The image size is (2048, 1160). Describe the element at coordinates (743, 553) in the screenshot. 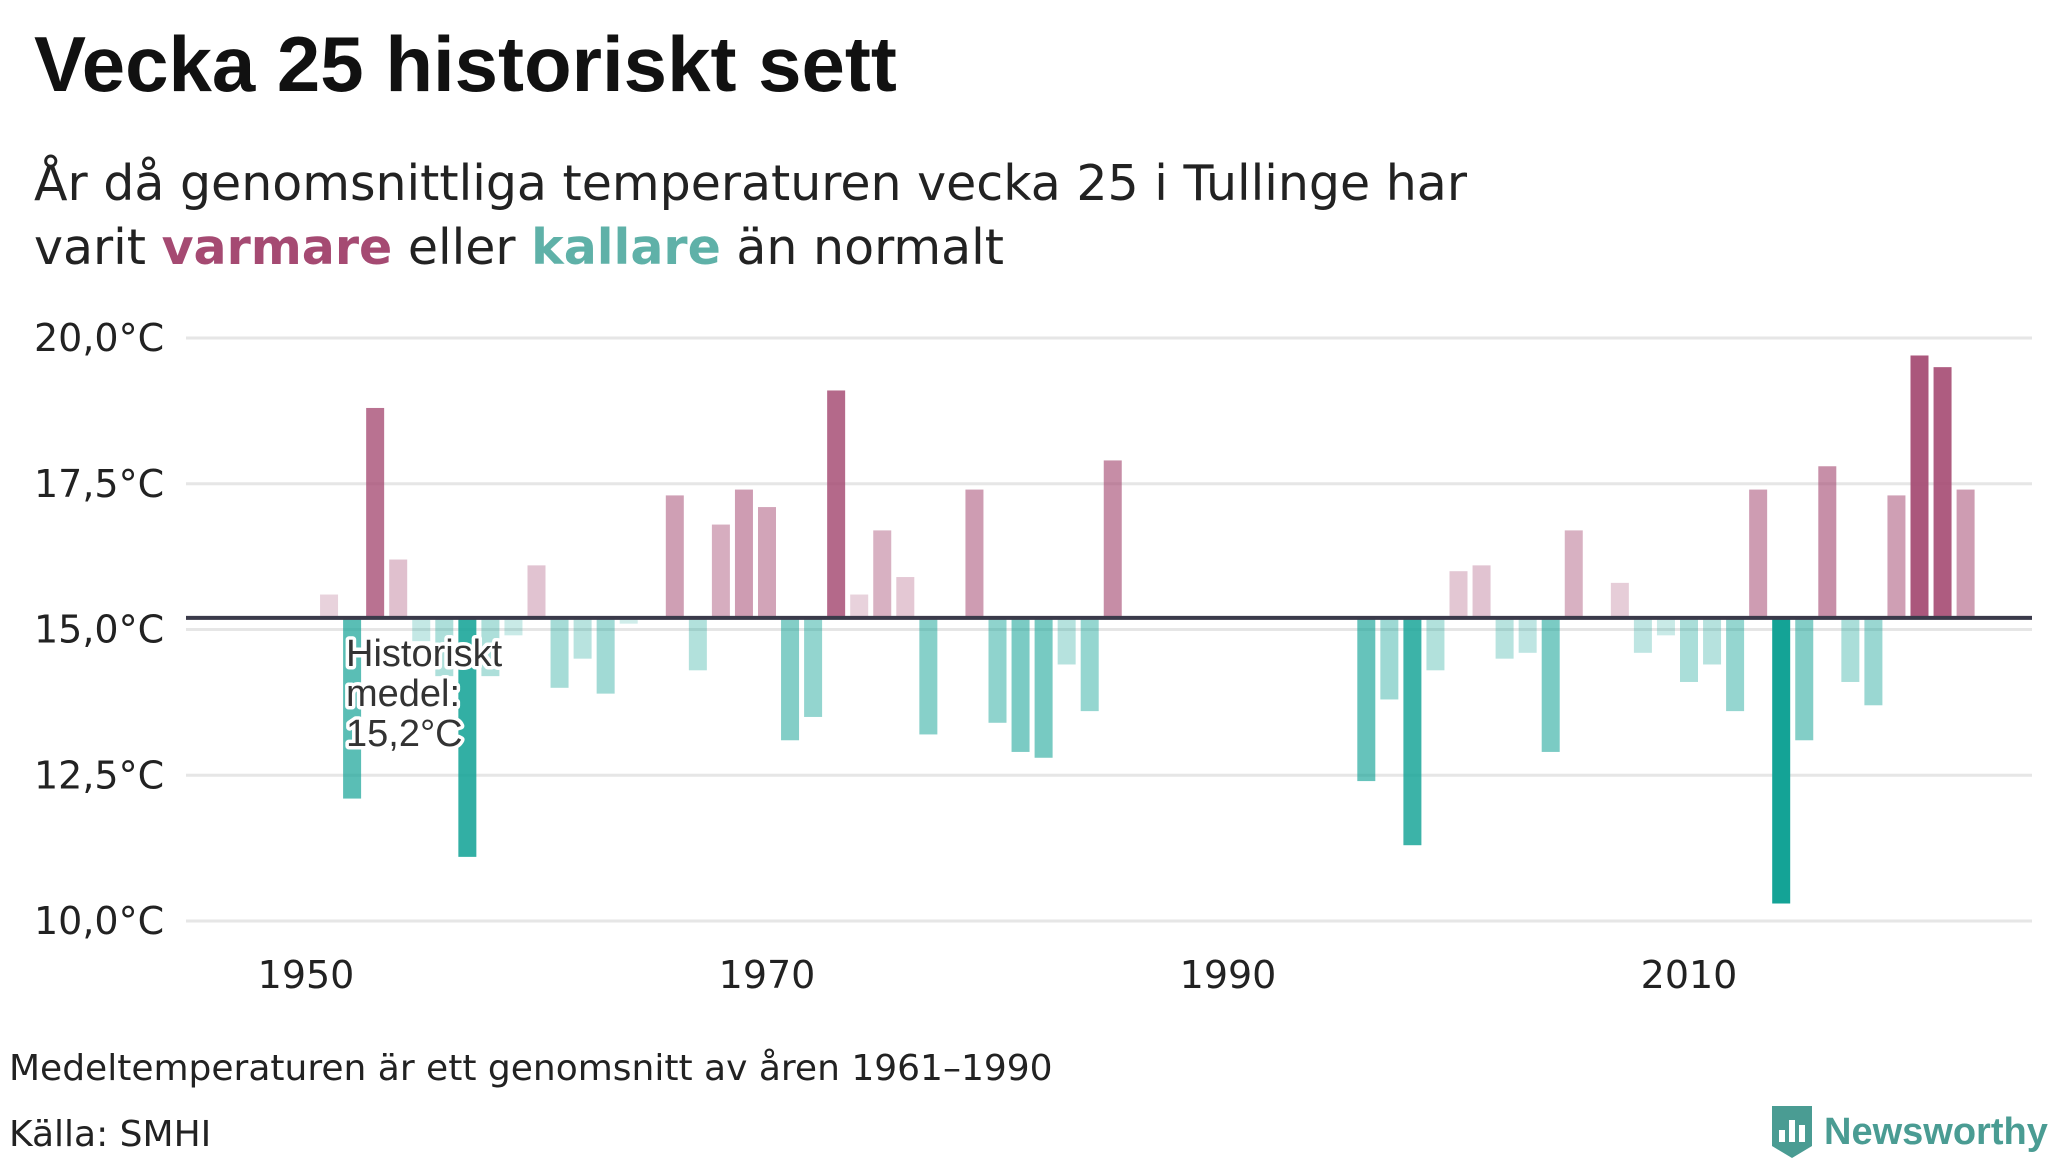

I see `bar-1969` at that location.